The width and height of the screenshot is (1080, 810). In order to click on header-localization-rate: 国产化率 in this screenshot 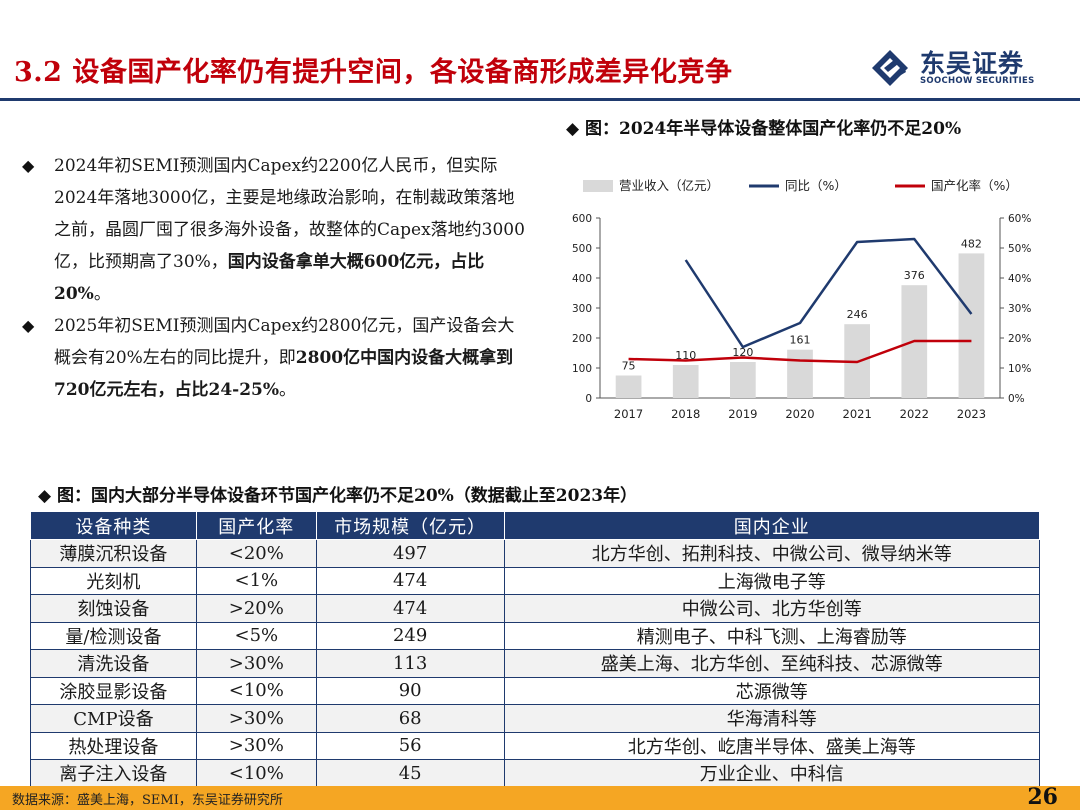, I will do `click(256, 525)`.